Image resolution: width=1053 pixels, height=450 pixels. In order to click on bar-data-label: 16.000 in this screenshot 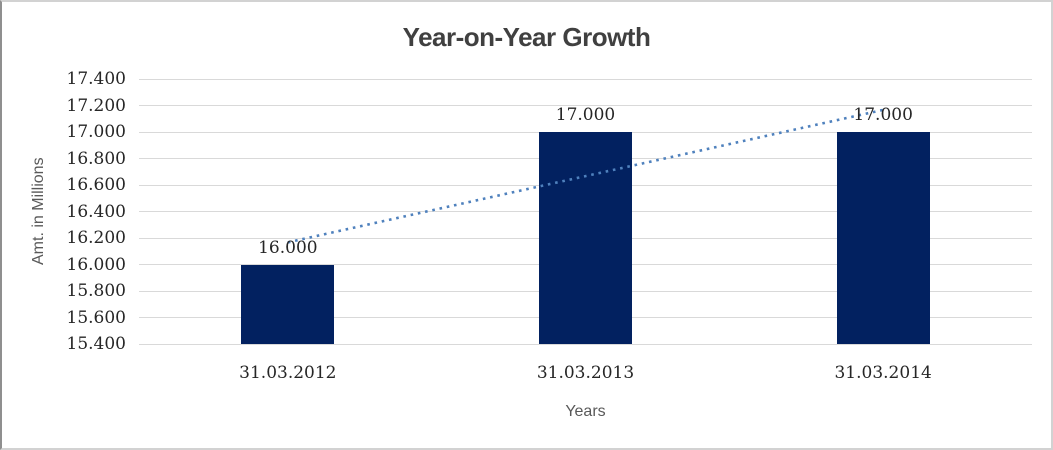, I will do `click(288, 247)`.